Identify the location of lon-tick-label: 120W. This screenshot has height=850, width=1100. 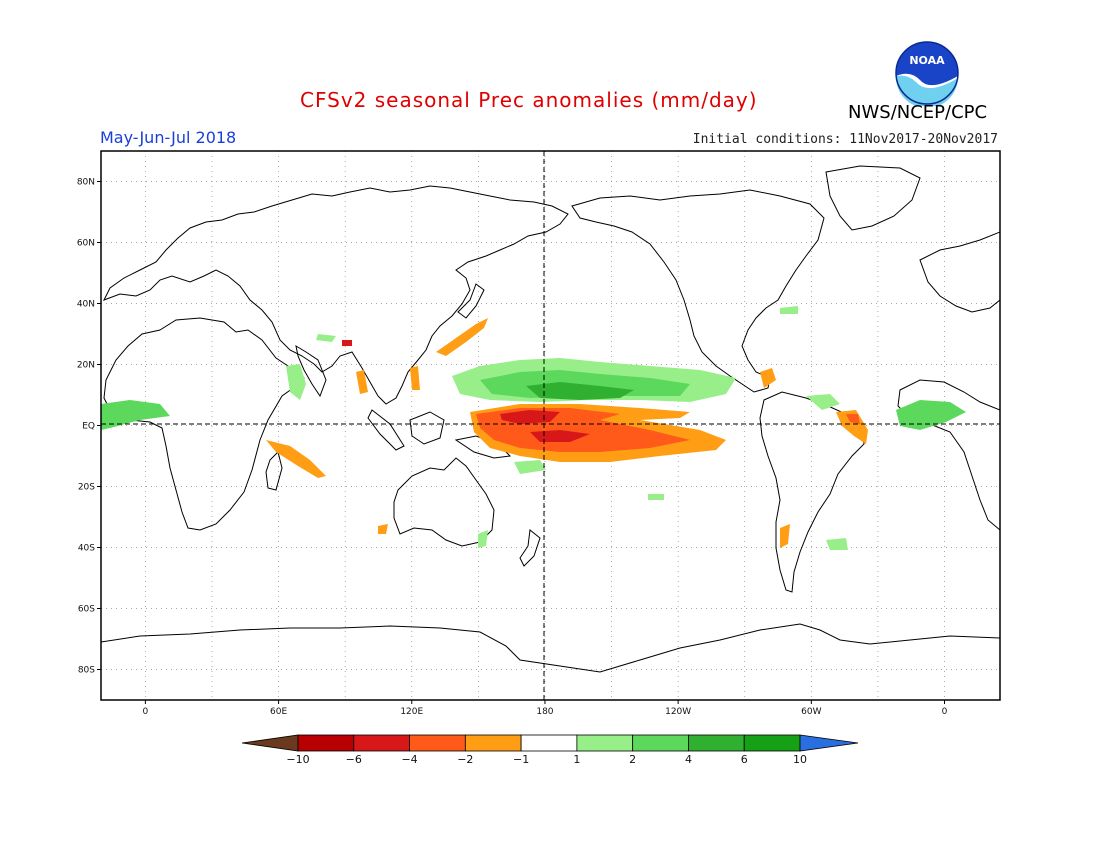
(678, 712).